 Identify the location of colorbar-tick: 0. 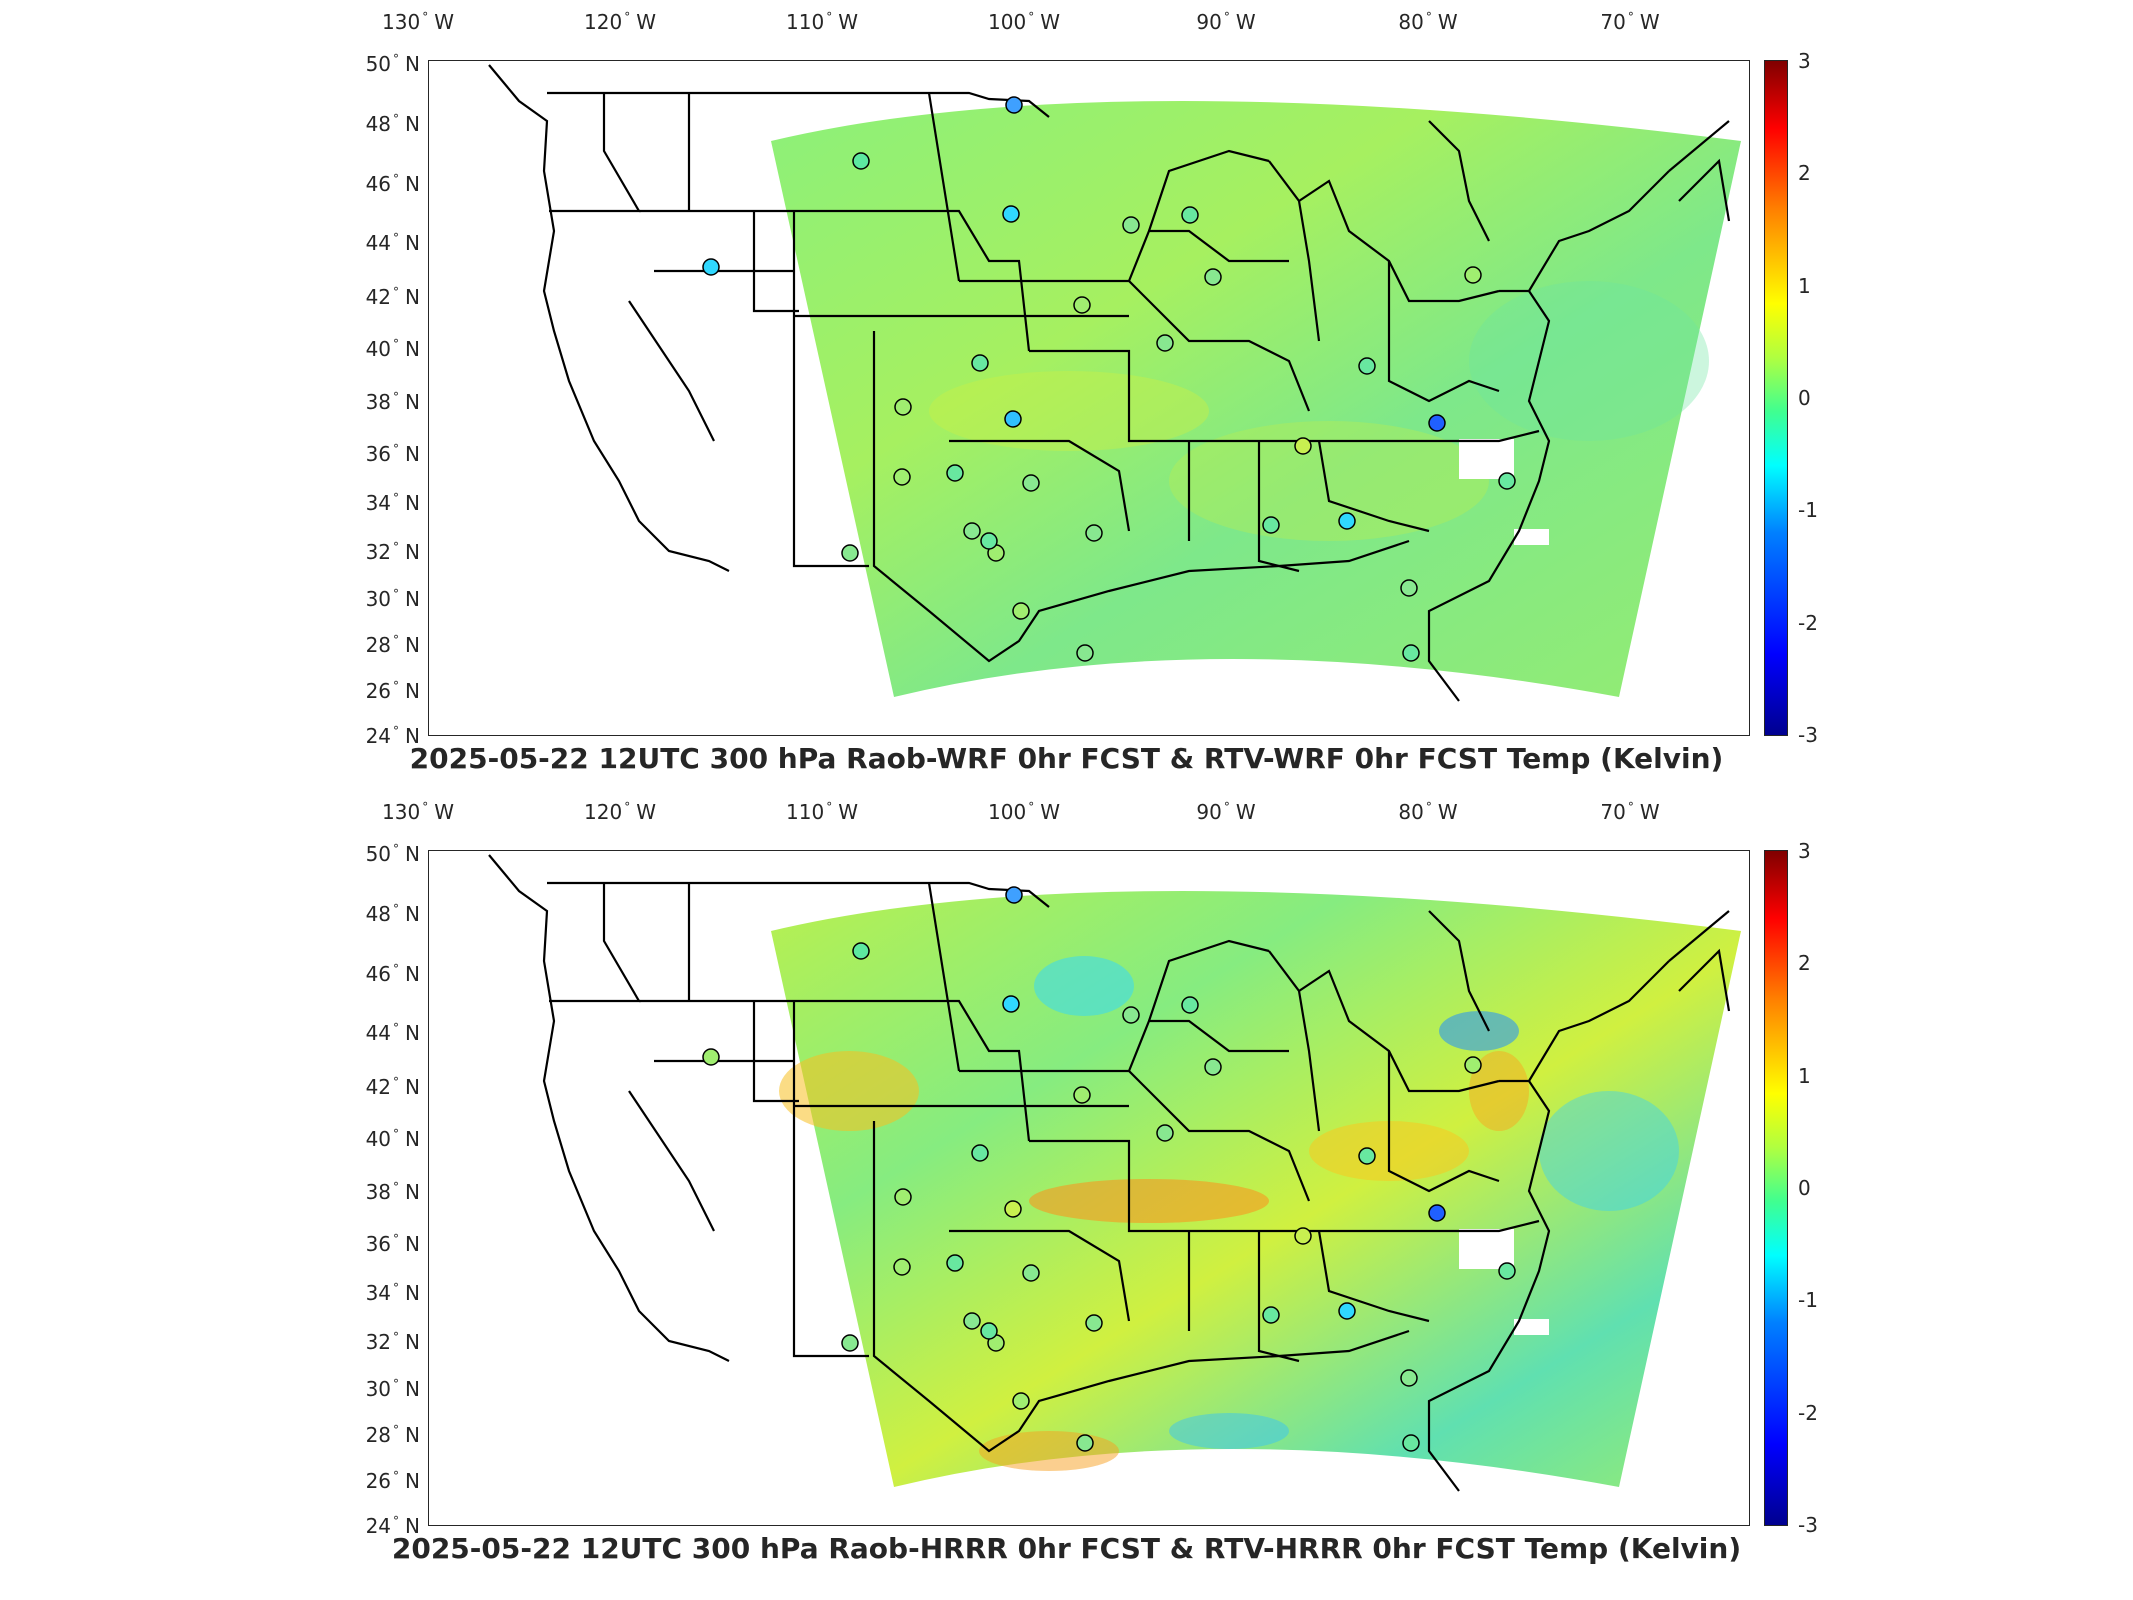
(1804, 398).